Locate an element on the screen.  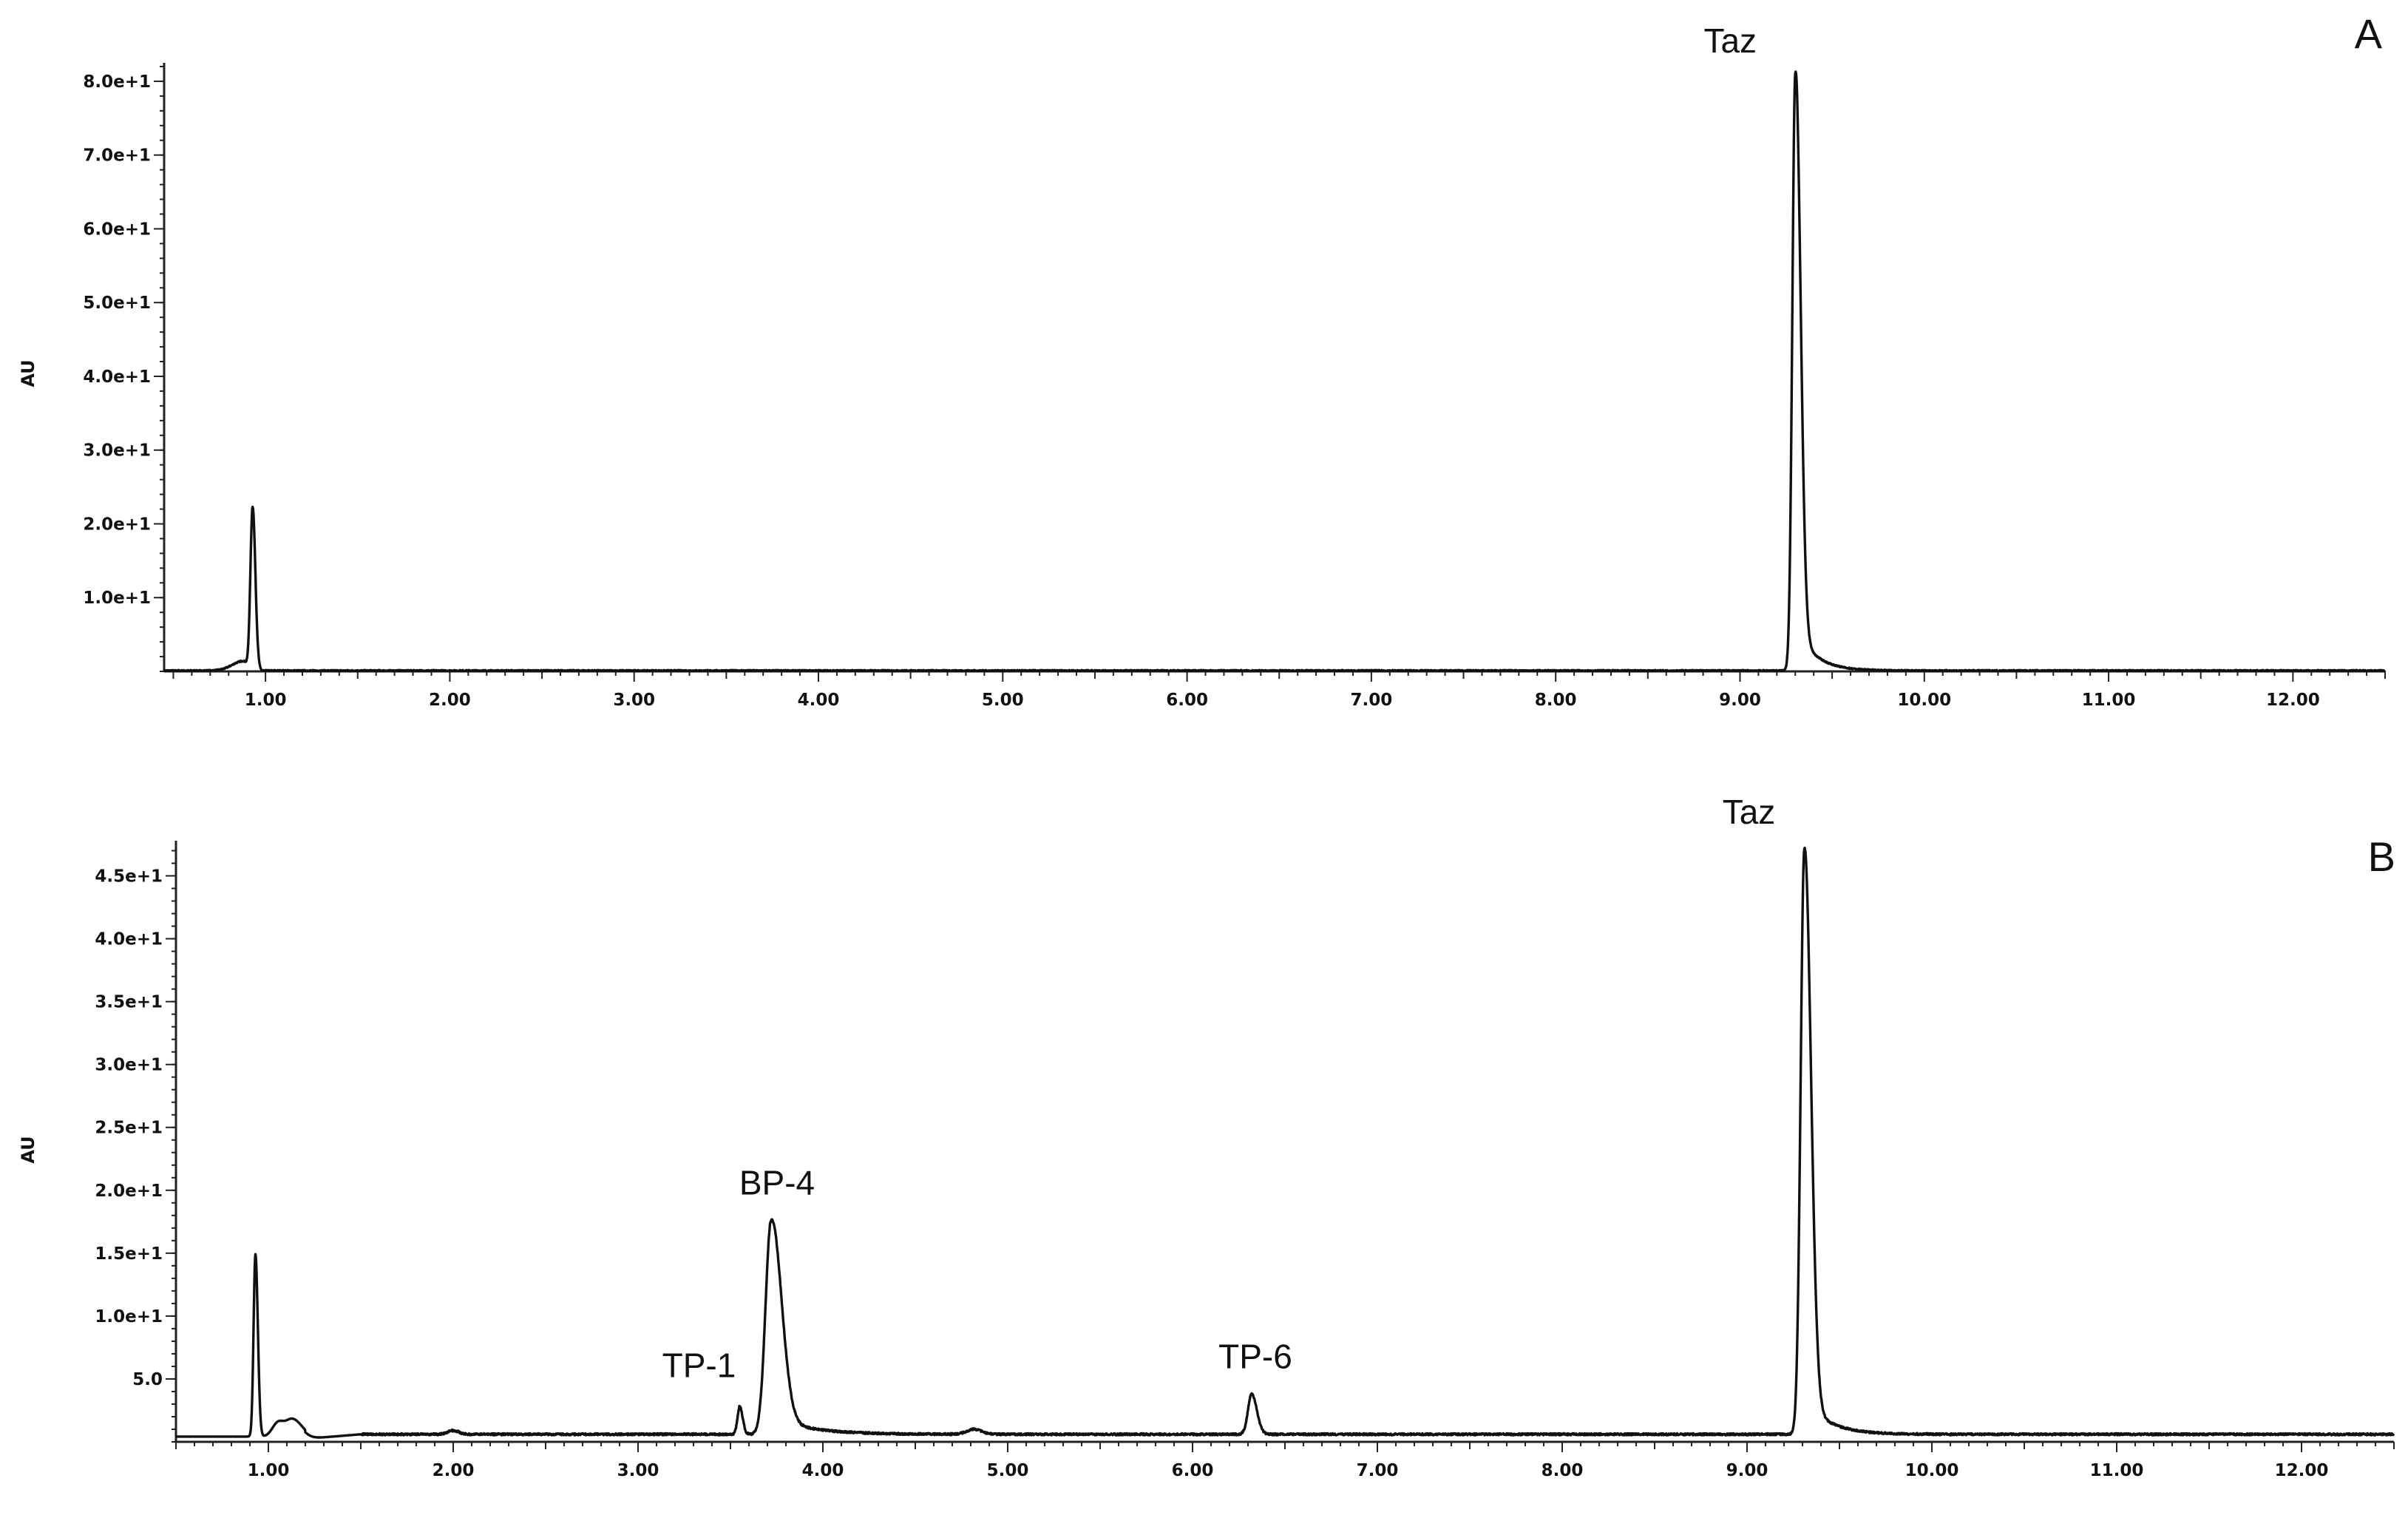
pb-y-tick-label: 1.0e+1 is located at coordinates (129, 1316).